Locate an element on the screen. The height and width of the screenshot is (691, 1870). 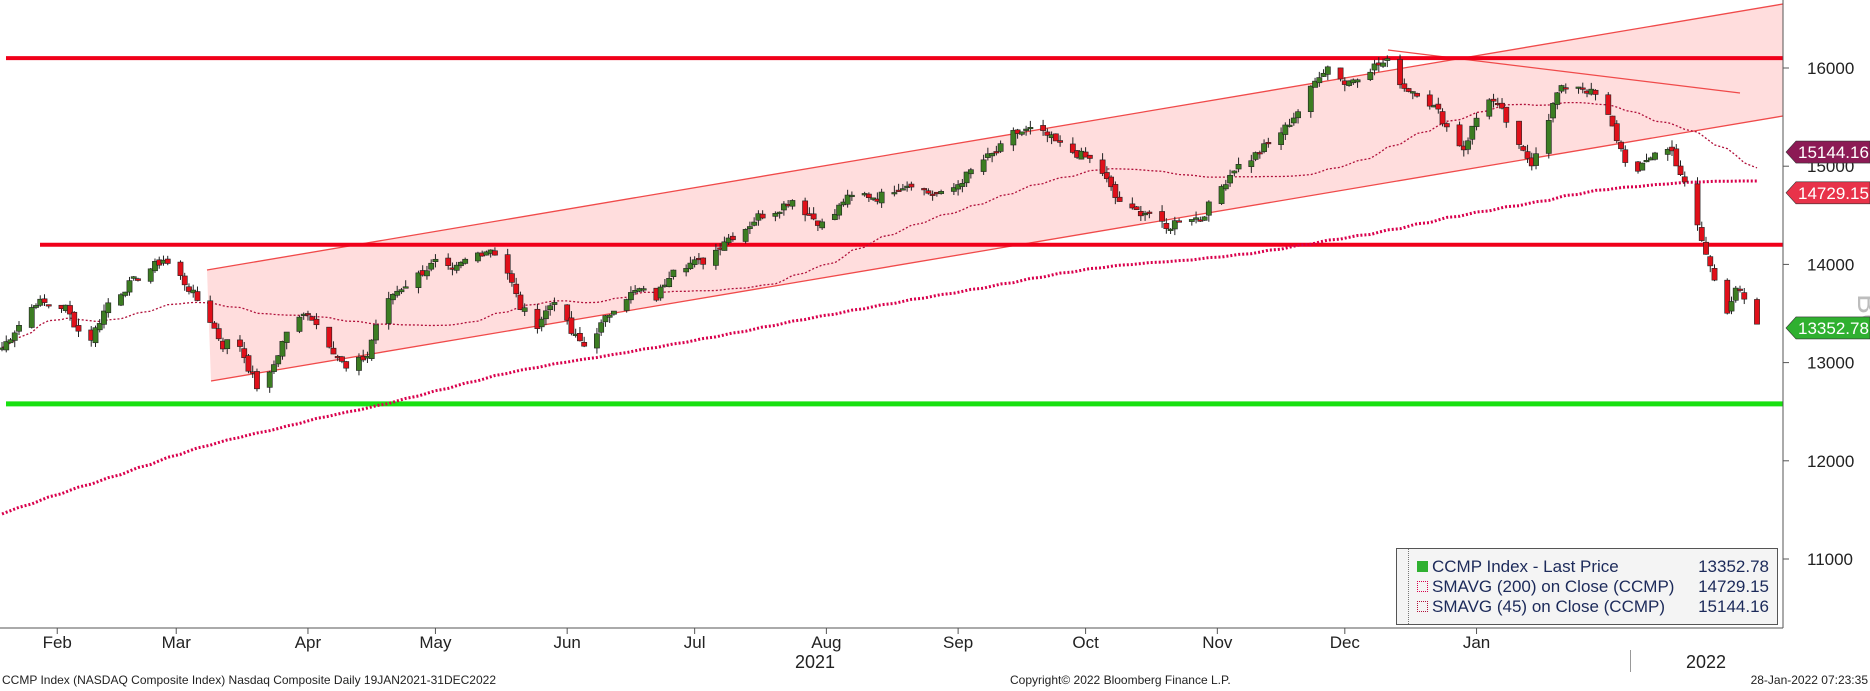
x-month-label: Apr is located at coordinates (308, 642).